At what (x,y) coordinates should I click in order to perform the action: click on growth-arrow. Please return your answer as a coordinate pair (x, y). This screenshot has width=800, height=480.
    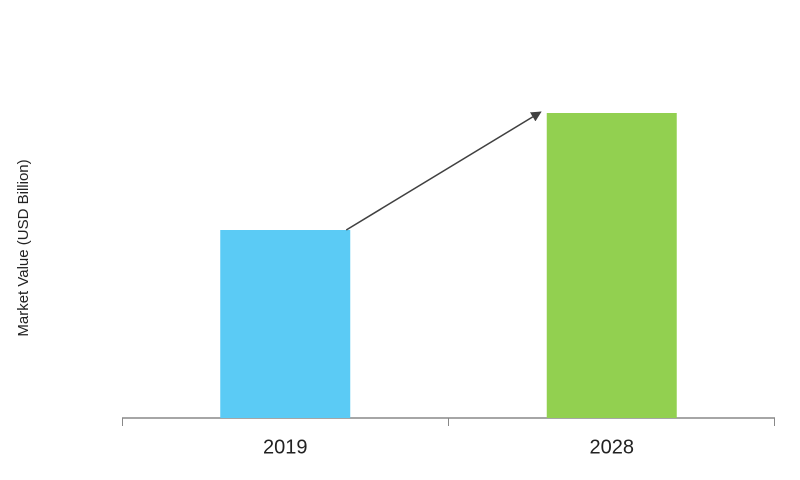
    Looking at the image, I should click on (443, 171).